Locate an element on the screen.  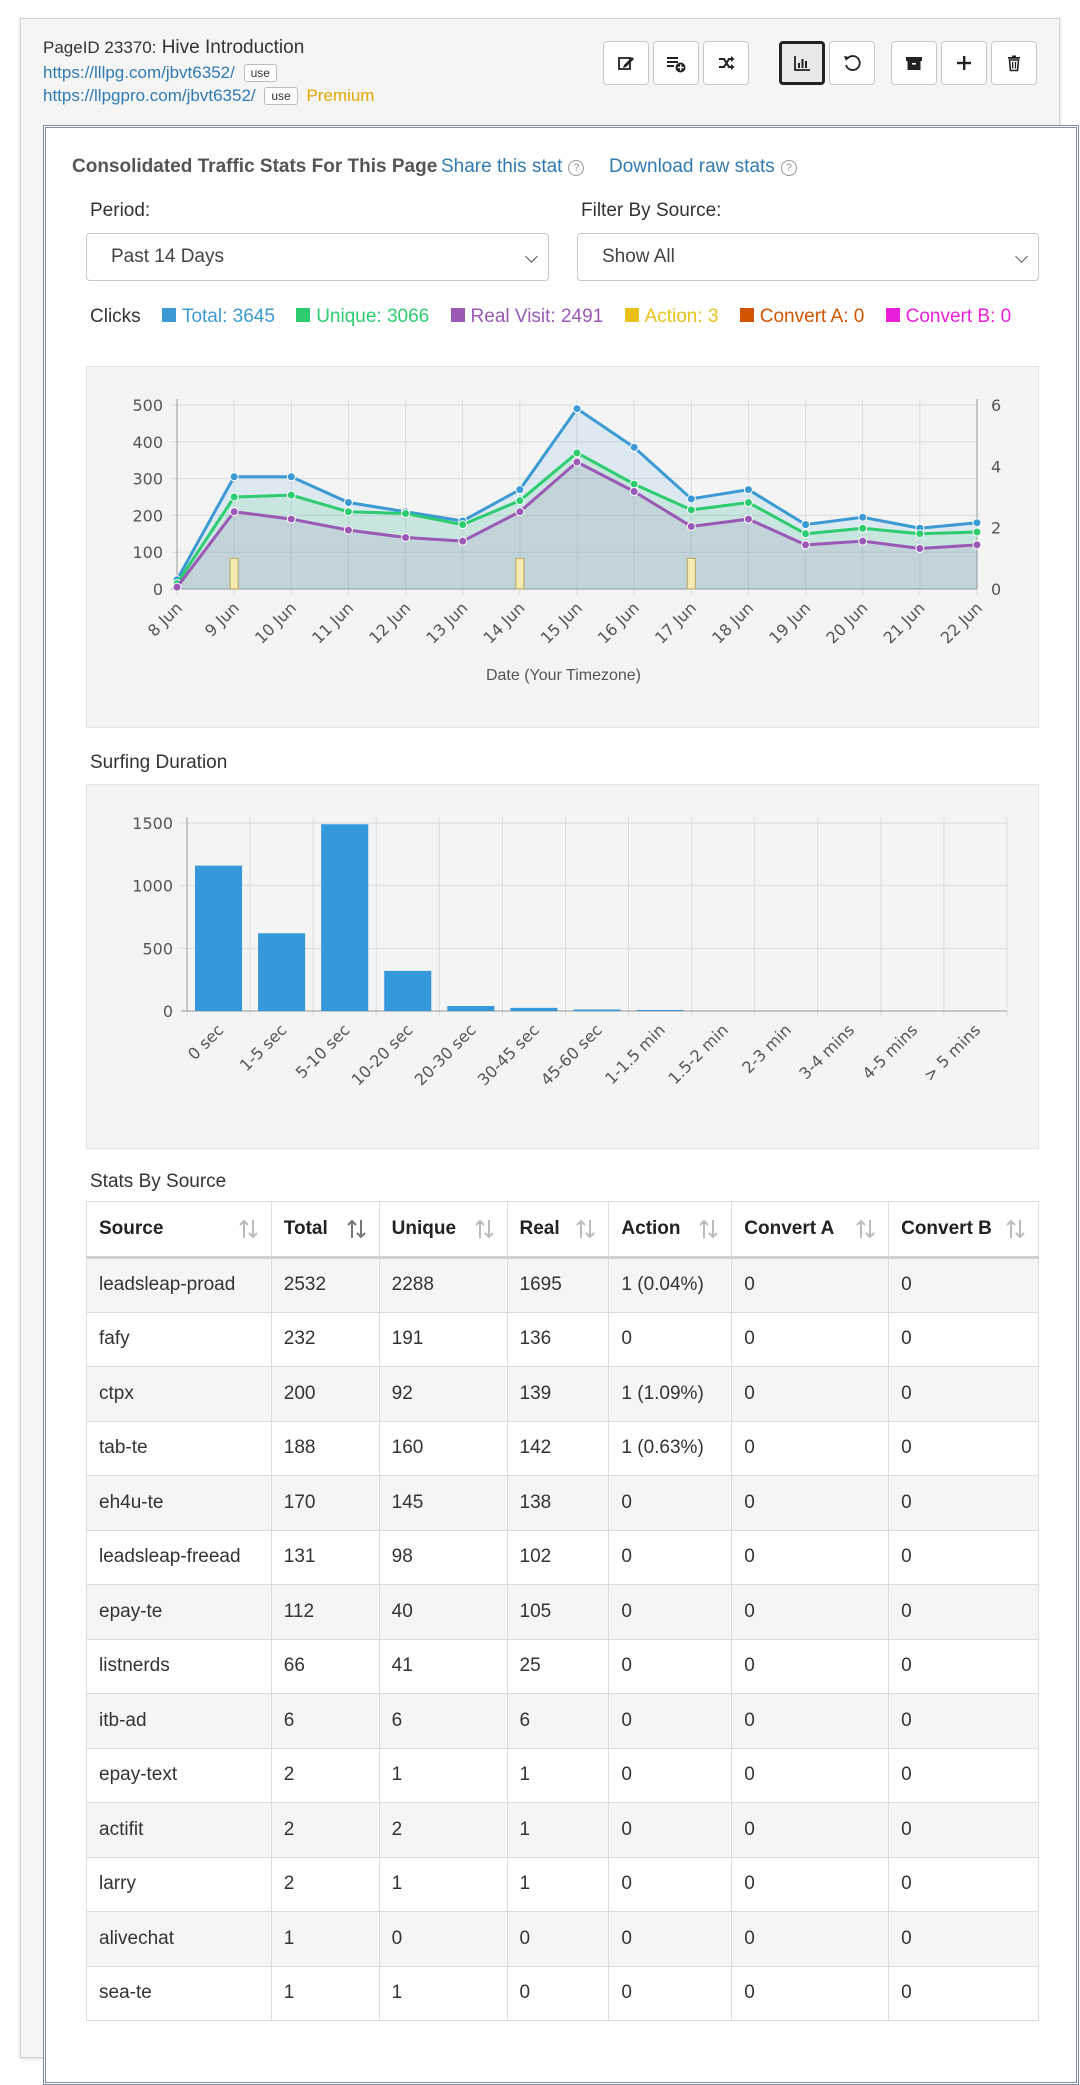
y-tick-label: 200 is located at coordinates (147, 515).